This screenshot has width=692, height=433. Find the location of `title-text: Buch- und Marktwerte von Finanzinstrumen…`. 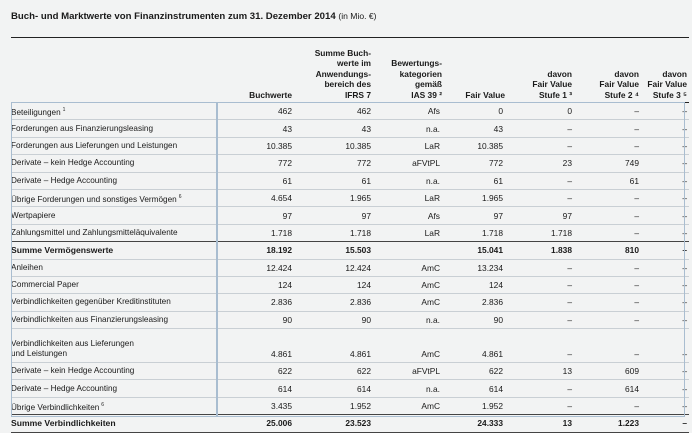

title-text: Buch- und Marktwerte von Finanzinstrumen… is located at coordinates (173, 16).